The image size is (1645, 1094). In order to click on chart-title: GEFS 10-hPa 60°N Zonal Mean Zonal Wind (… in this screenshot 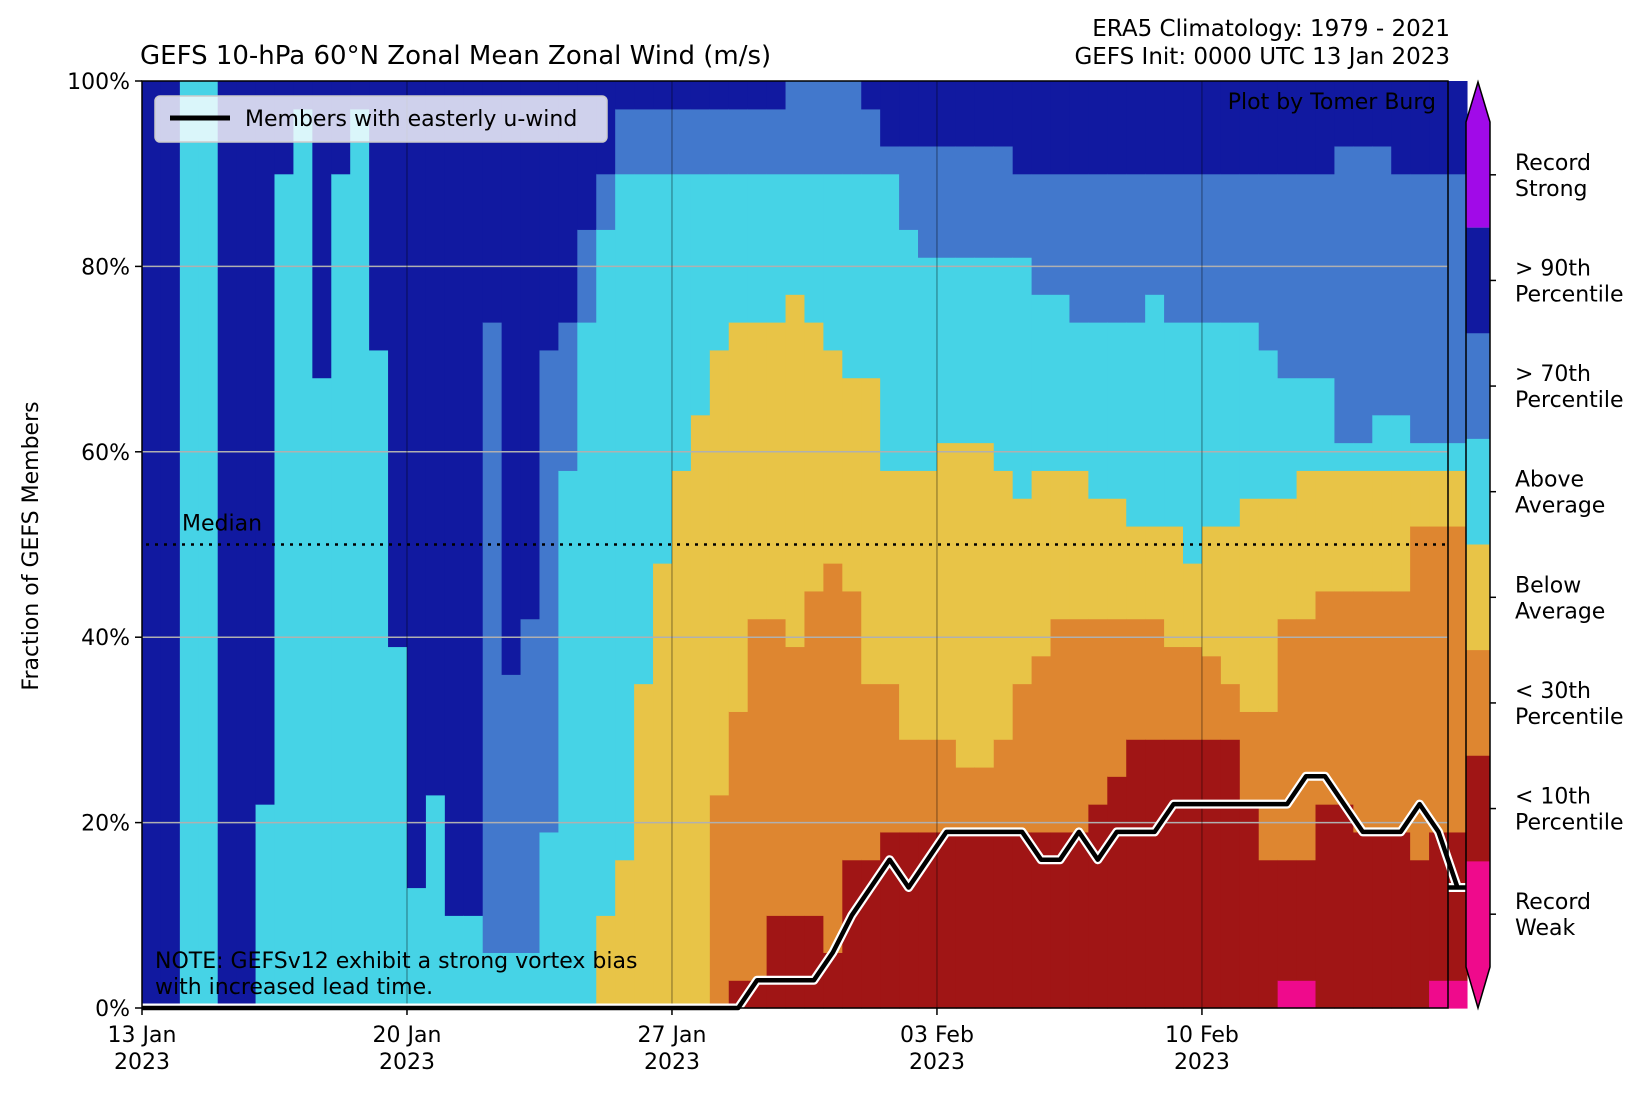, I will do `click(455, 56)`.